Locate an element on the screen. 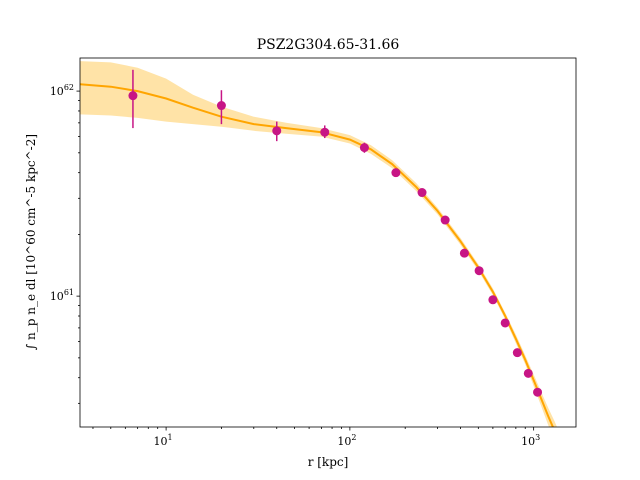  tick-label: 1061 is located at coordinates (62, 295).